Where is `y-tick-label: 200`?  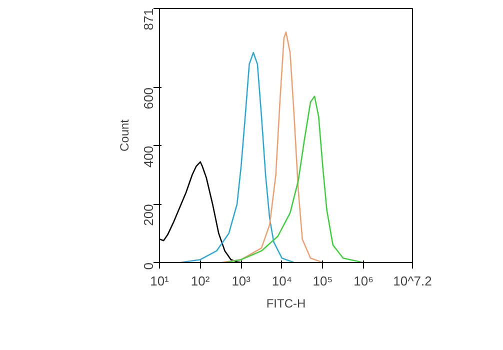 y-tick-label: 200 is located at coordinates (148, 215).